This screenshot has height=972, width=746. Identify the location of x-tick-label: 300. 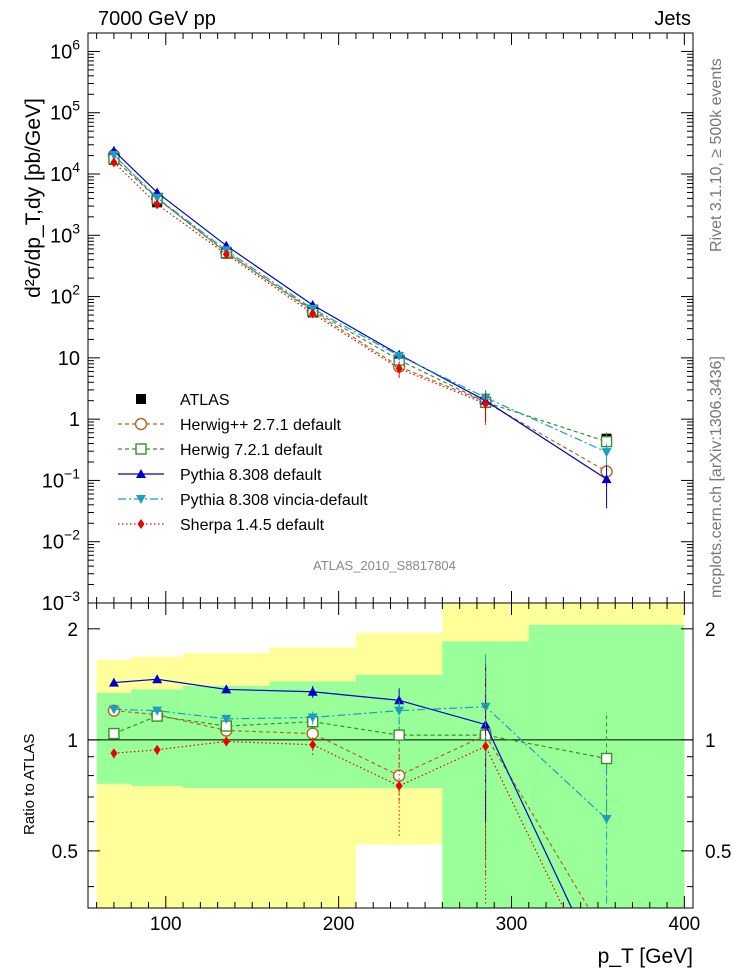
(512, 924).